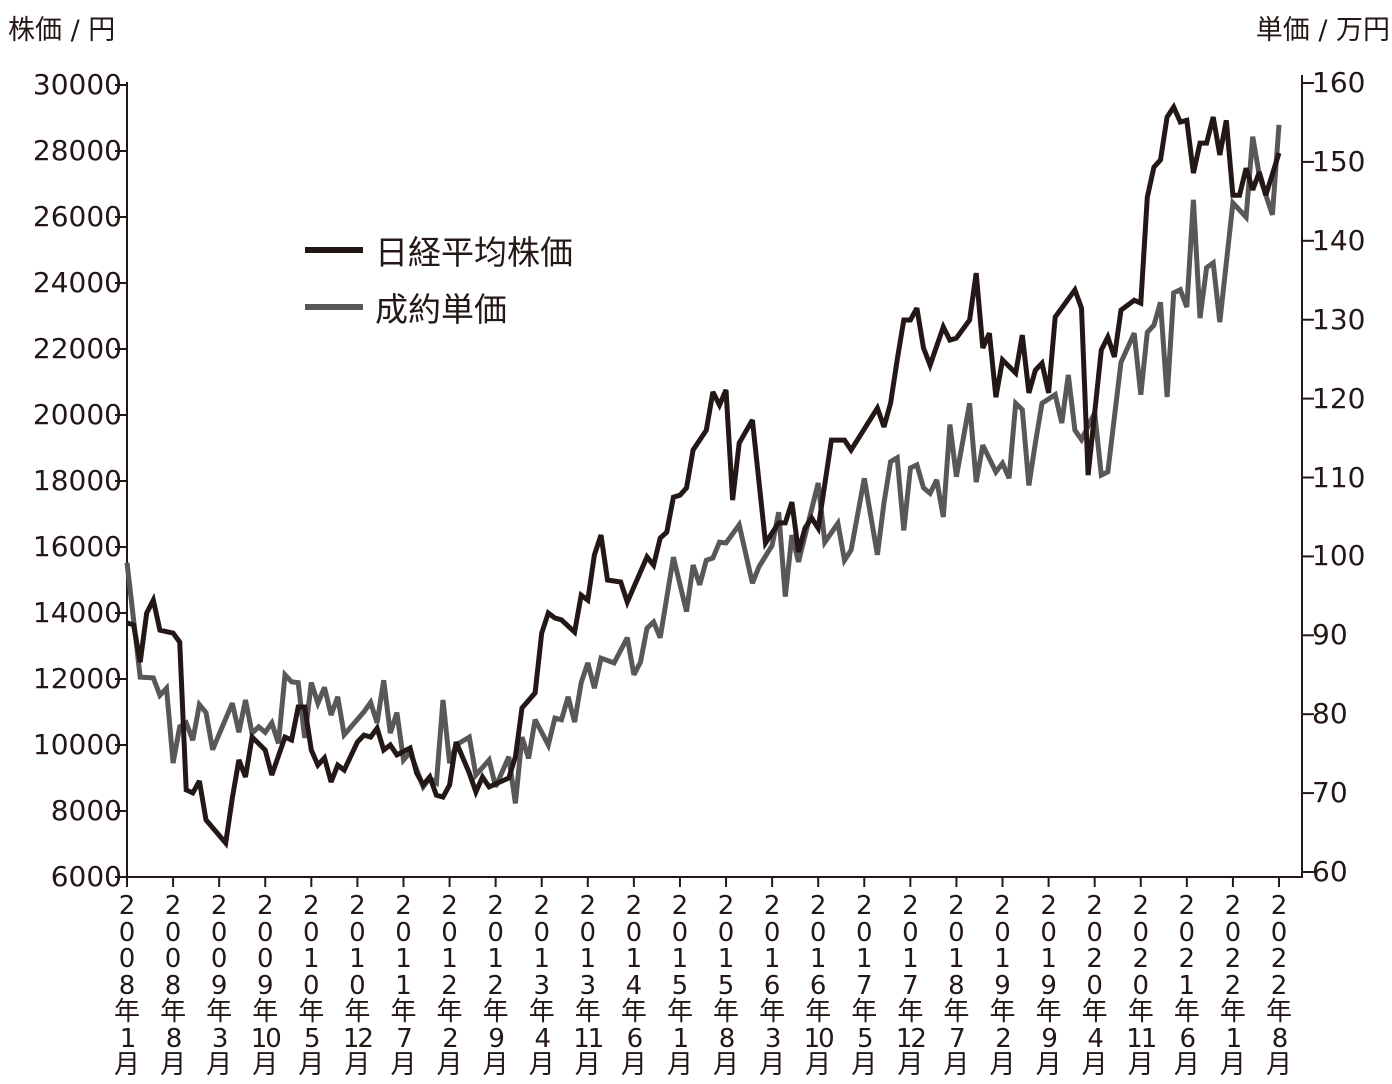 The width and height of the screenshot is (1392, 1084). Describe the element at coordinates (62, 30) in the screenshot. I see `y-left-axis-title: 株価 / 円` at that location.